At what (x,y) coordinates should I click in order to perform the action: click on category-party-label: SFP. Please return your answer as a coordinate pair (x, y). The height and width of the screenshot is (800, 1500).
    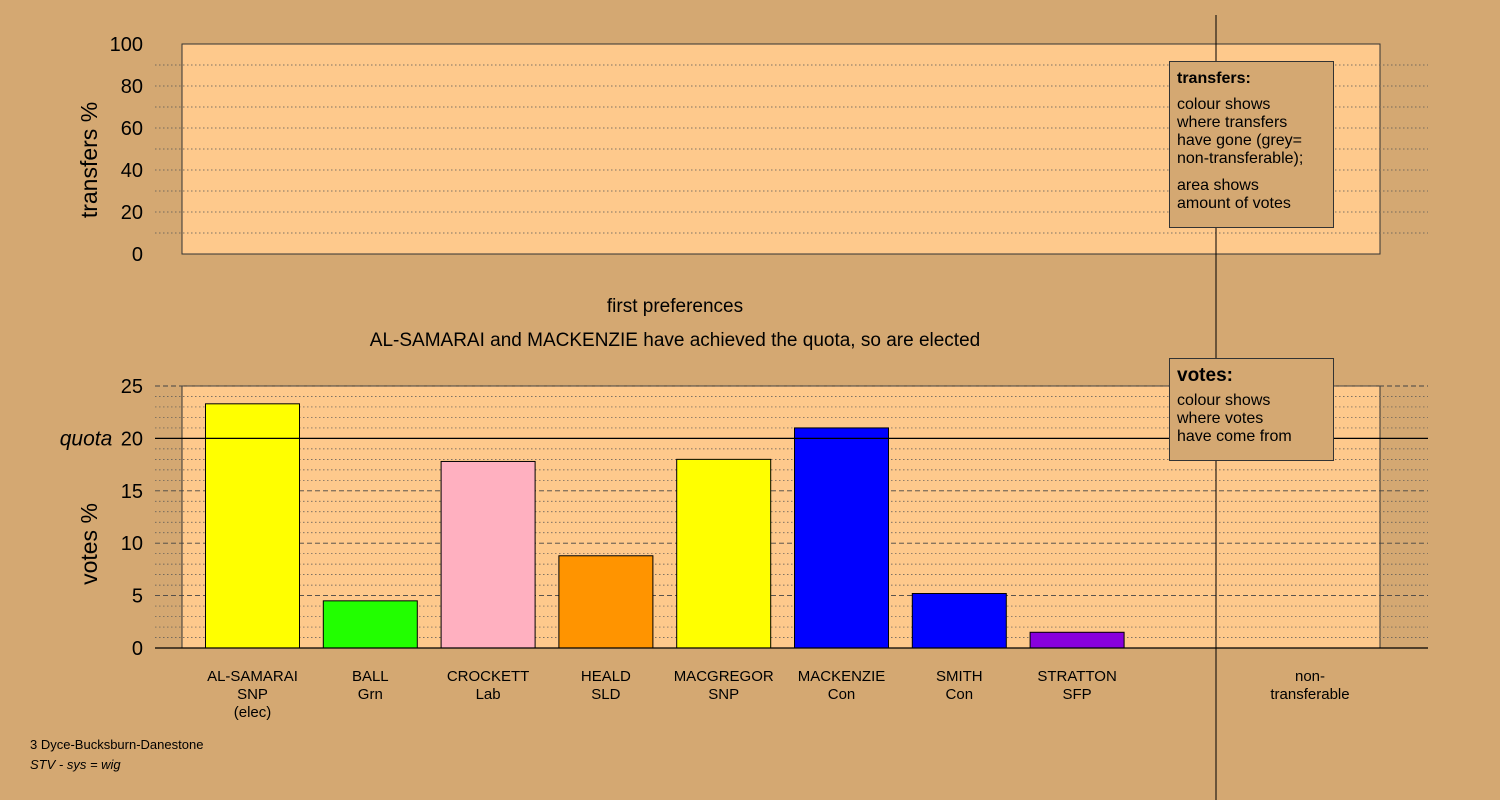
    Looking at the image, I should click on (1077, 694).